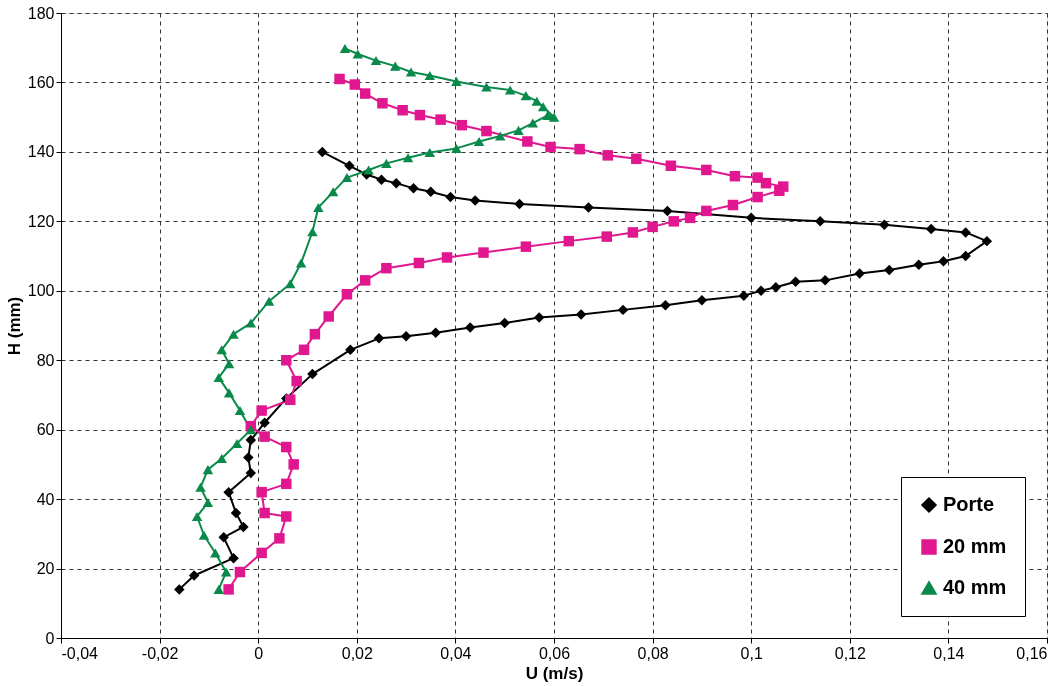  I want to click on y-tick-label: 80, so click(45, 360).